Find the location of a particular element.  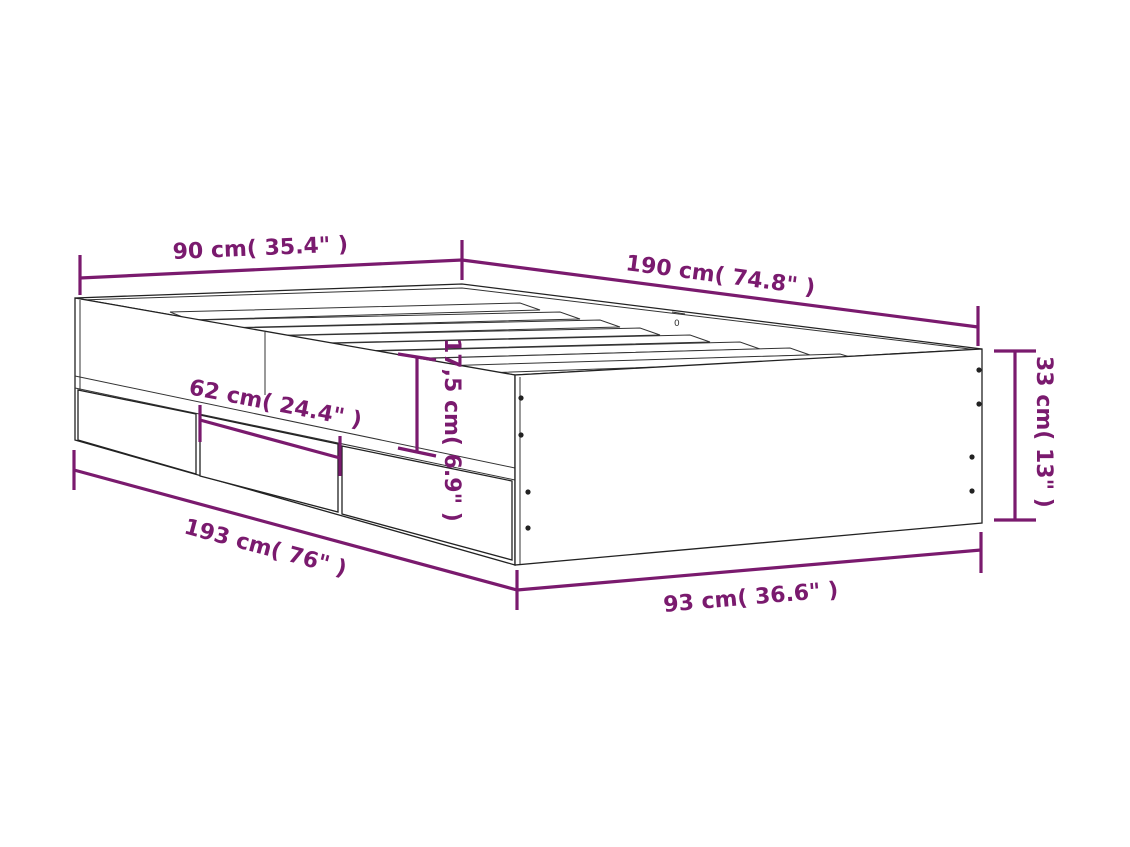

headboard-width-label: 90 cm( 35.4" ) is located at coordinates (260, 248).